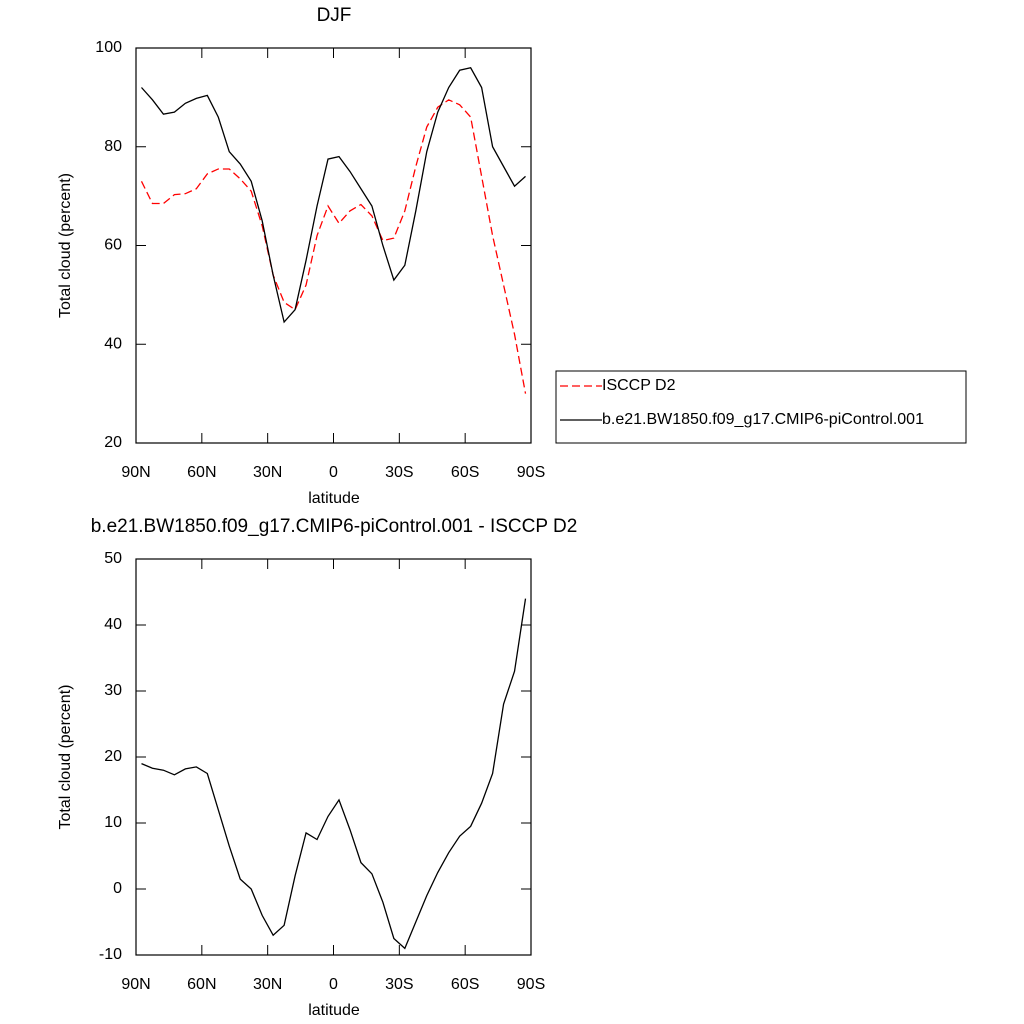 The height and width of the screenshot is (1024, 1024). I want to click on legend-label: b.e21.BW1850.f09_g17.CMIP6-piControl.001, so click(763, 419).